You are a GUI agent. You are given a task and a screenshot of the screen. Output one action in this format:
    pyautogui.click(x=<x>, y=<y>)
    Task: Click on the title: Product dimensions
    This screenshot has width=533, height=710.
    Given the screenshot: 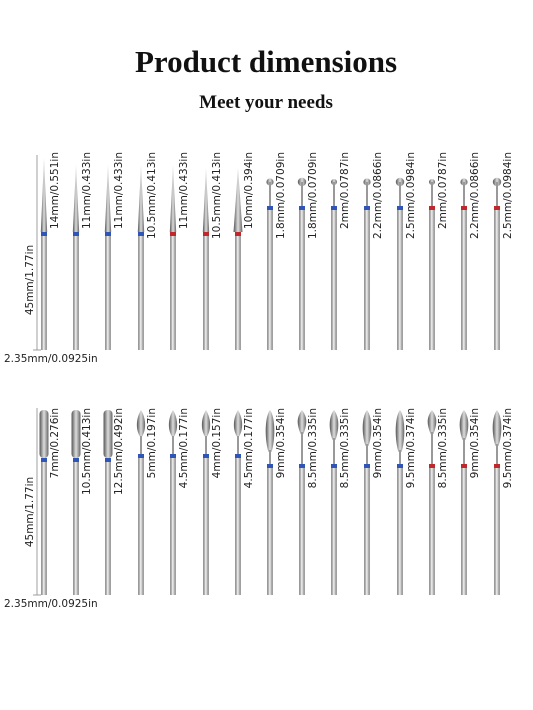 What is the action you would take?
    pyautogui.click(x=266, y=61)
    